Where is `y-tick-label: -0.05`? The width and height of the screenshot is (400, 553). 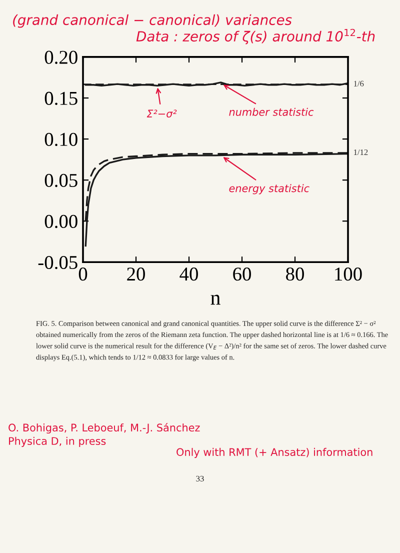 y-tick-label: -0.05 is located at coordinates (58, 263).